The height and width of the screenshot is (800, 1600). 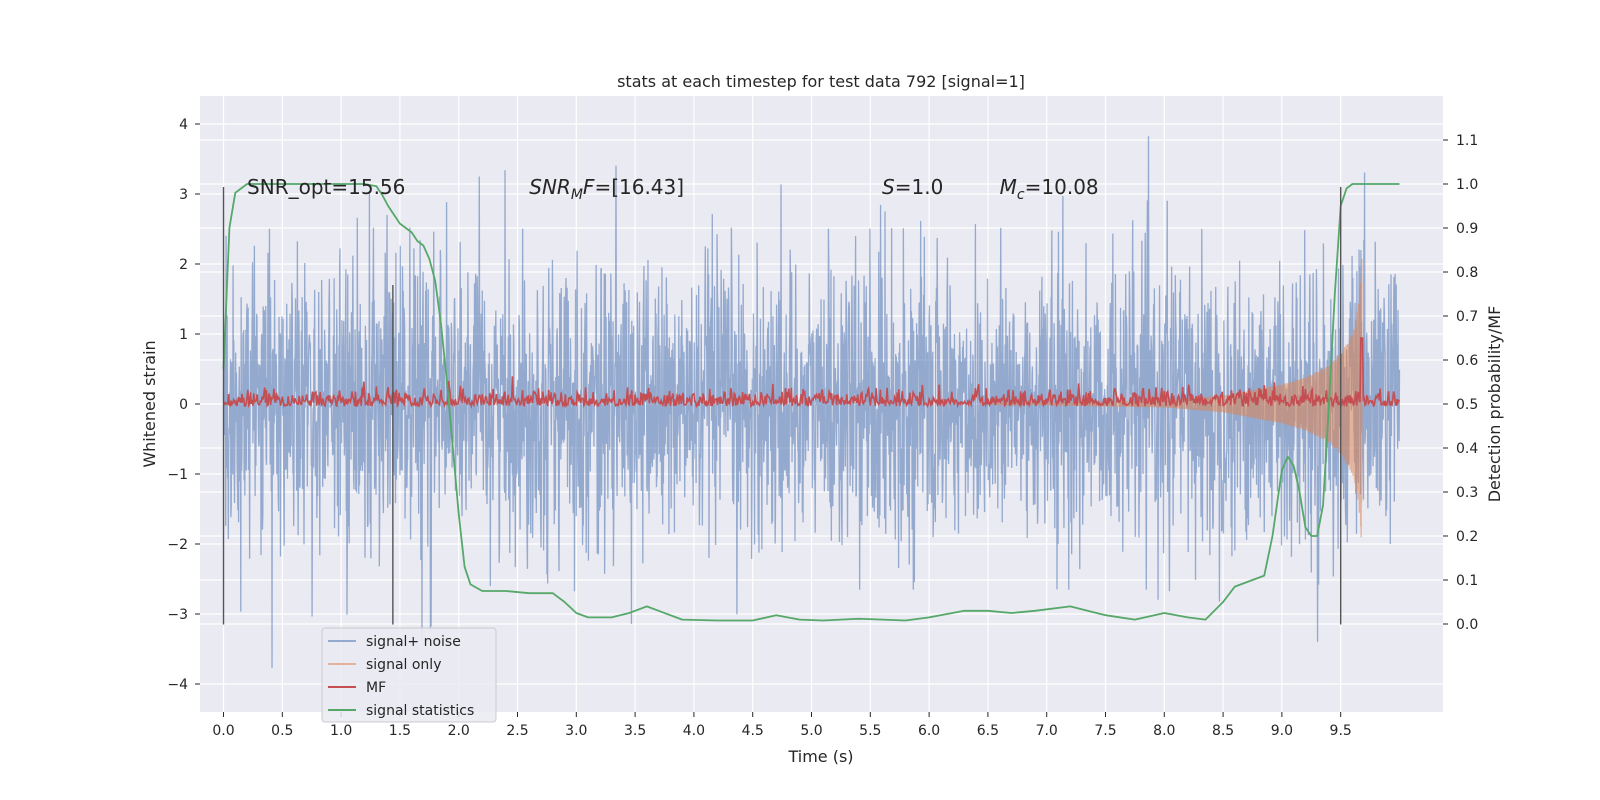 What do you see at coordinates (223, 731) in the screenshot?
I see `x-tick-label-0: 0.0` at bounding box center [223, 731].